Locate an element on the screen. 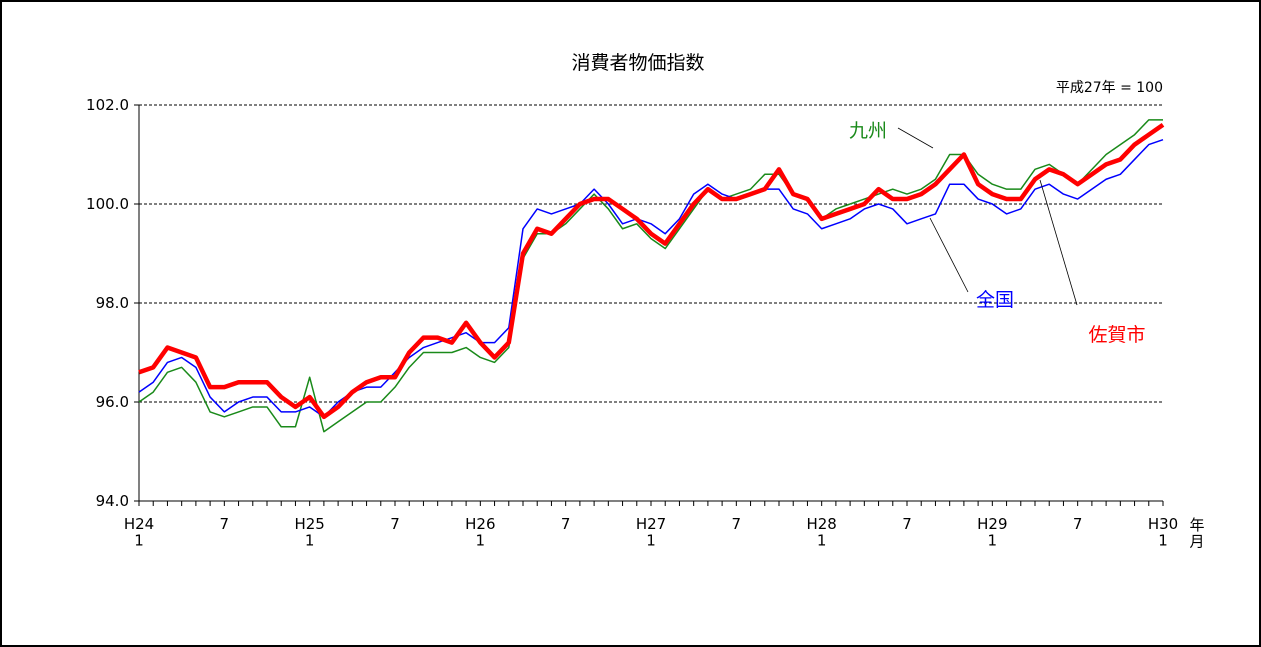  x-tick-label: H30 1 is located at coordinates (1163, 532).